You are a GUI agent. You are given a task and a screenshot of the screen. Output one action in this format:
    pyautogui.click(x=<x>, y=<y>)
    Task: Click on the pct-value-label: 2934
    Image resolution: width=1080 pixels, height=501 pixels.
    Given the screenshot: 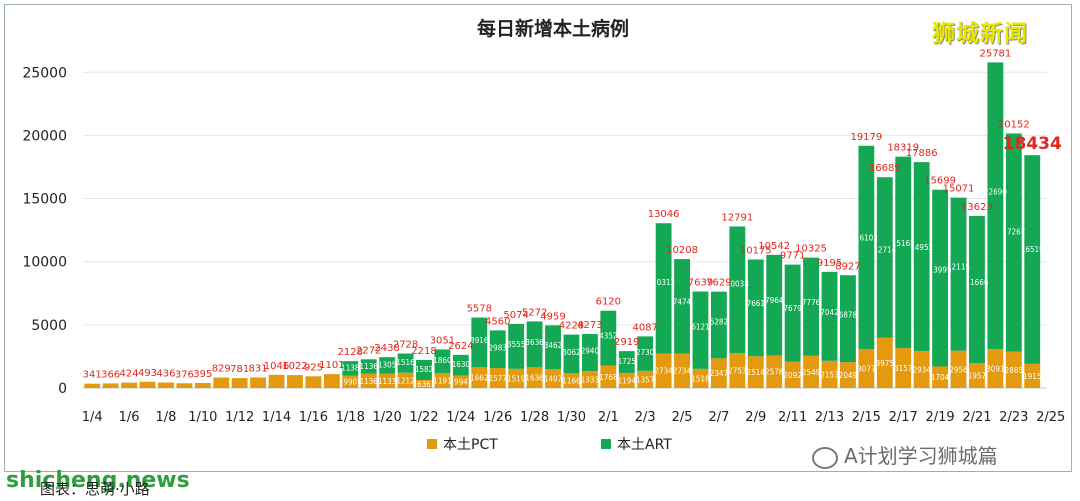 What is the action you would take?
    pyautogui.click(x=922, y=369)
    